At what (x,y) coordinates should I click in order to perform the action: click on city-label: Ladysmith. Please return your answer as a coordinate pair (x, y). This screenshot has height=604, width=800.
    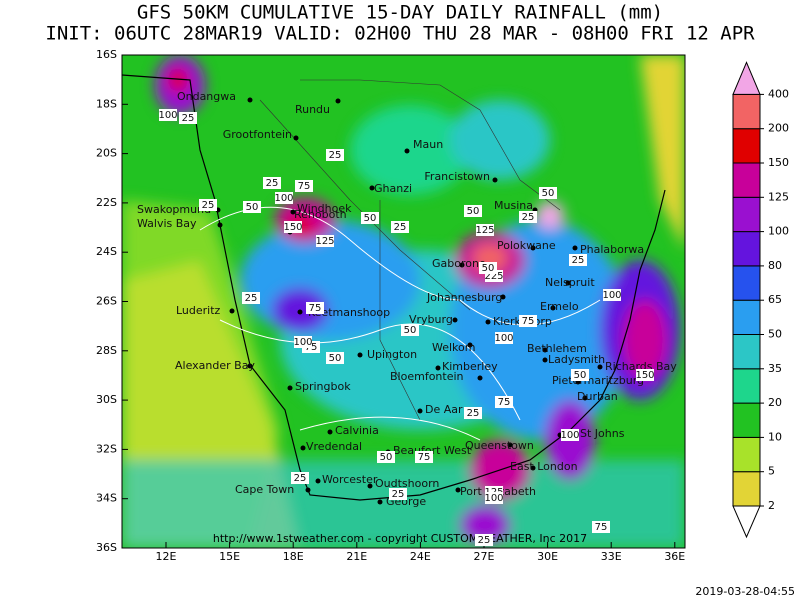
    Looking at the image, I should click on (576, 359).